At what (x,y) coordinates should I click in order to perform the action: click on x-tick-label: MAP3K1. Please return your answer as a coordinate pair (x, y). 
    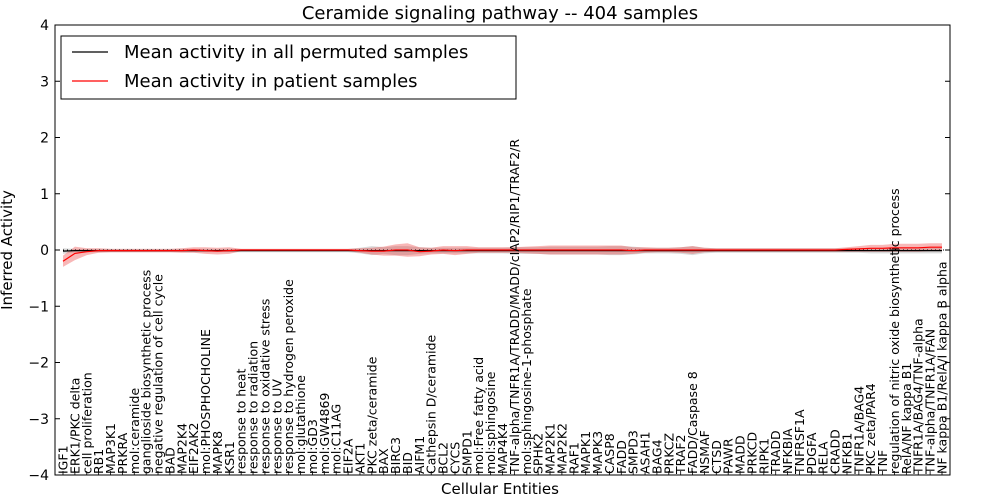
    Looking at the image, I should click on (110, 448).